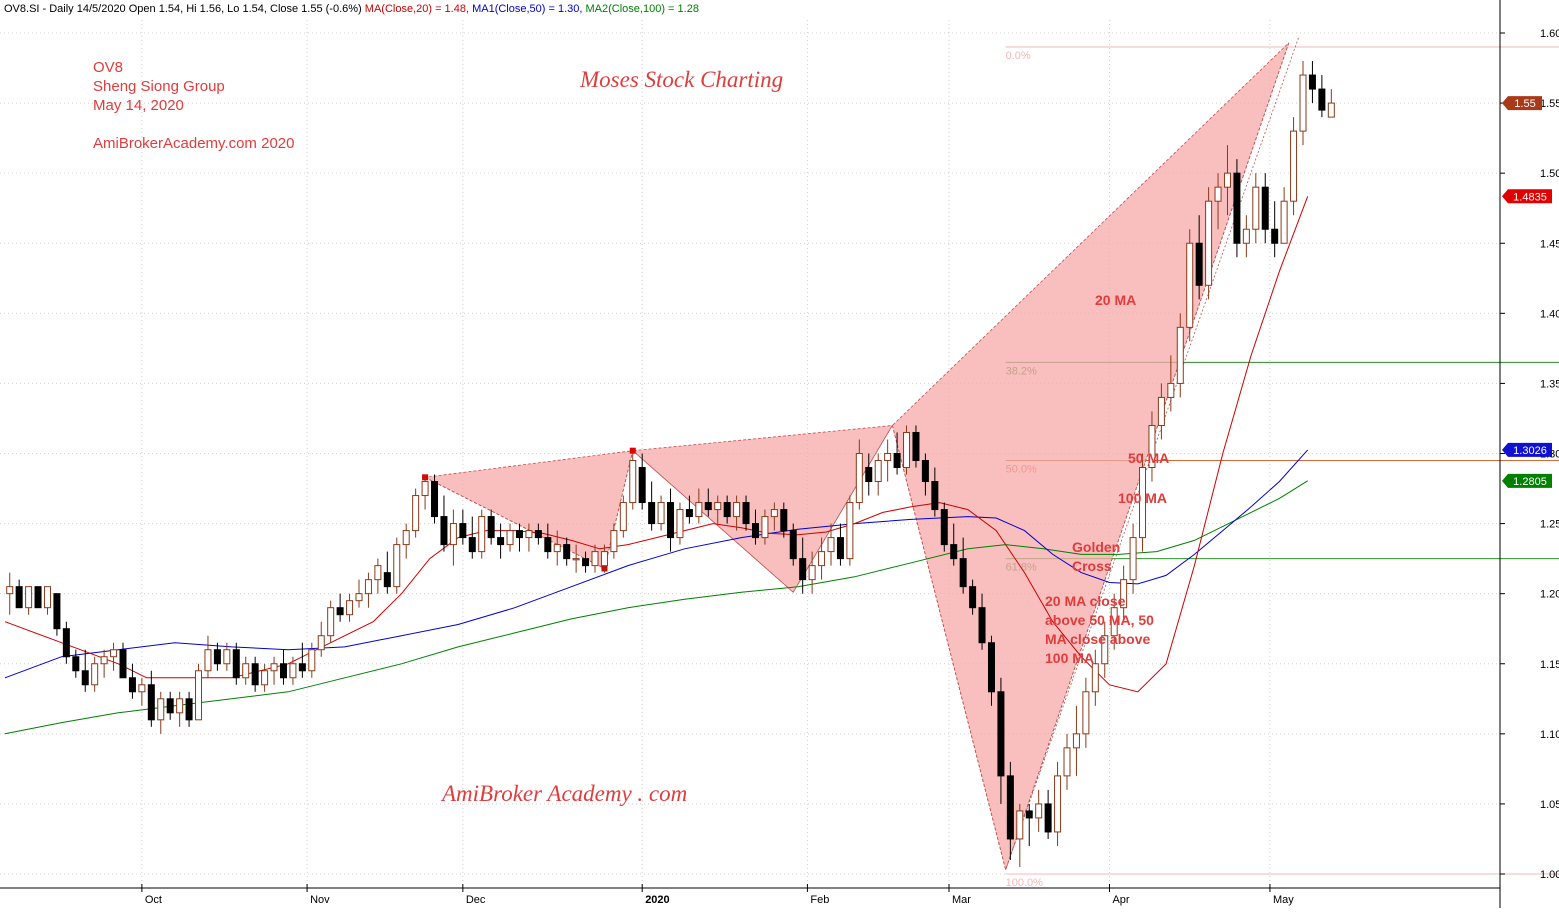 This screenshot has width=1559, height=913. I want to click on x-tick-label: Apr, so click(1120, 900).